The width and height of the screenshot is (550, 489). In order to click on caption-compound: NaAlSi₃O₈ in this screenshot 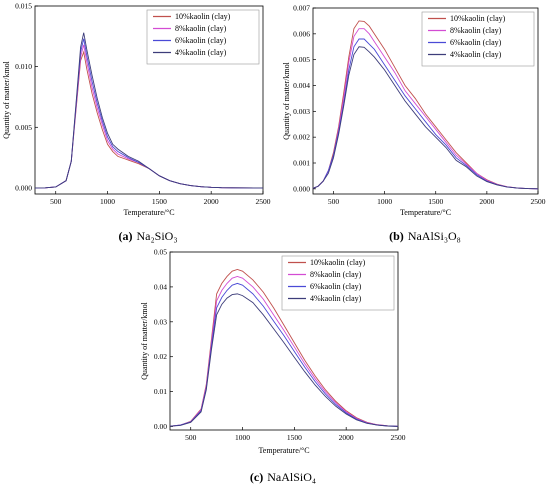, I will do `click(434, 236)`.